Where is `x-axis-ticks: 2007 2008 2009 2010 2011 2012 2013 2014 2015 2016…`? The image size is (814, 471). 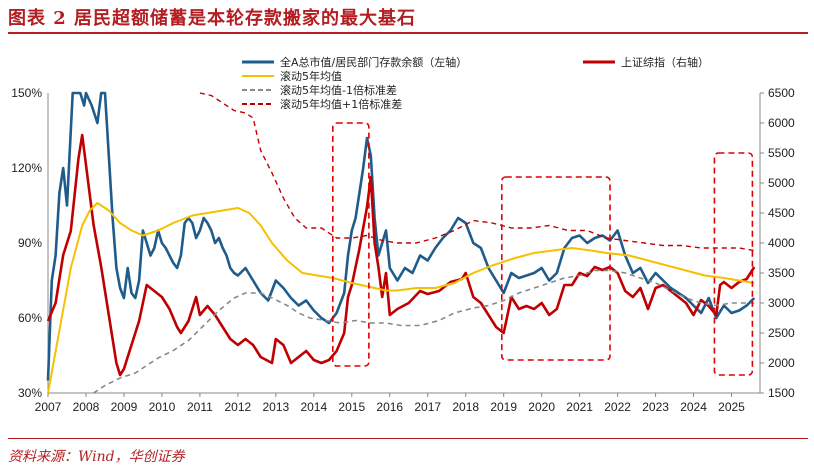
x-axis-ticks: 2007 2008 2009 2010 2011 2012 2013 2014 2015 2016… is located at coordinates (390, 403).